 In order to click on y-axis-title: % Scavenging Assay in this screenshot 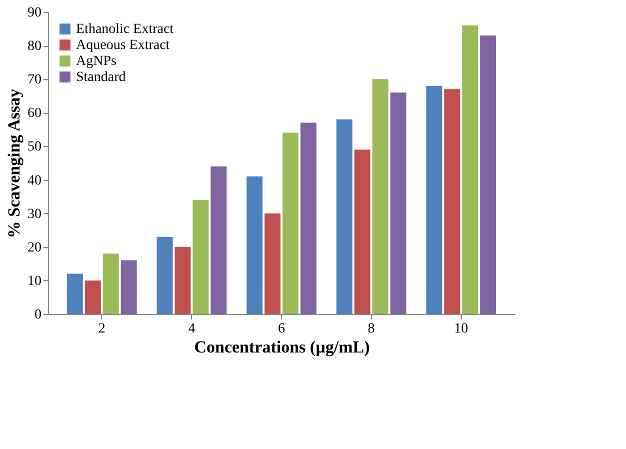, I will do `click(14, 163)`.